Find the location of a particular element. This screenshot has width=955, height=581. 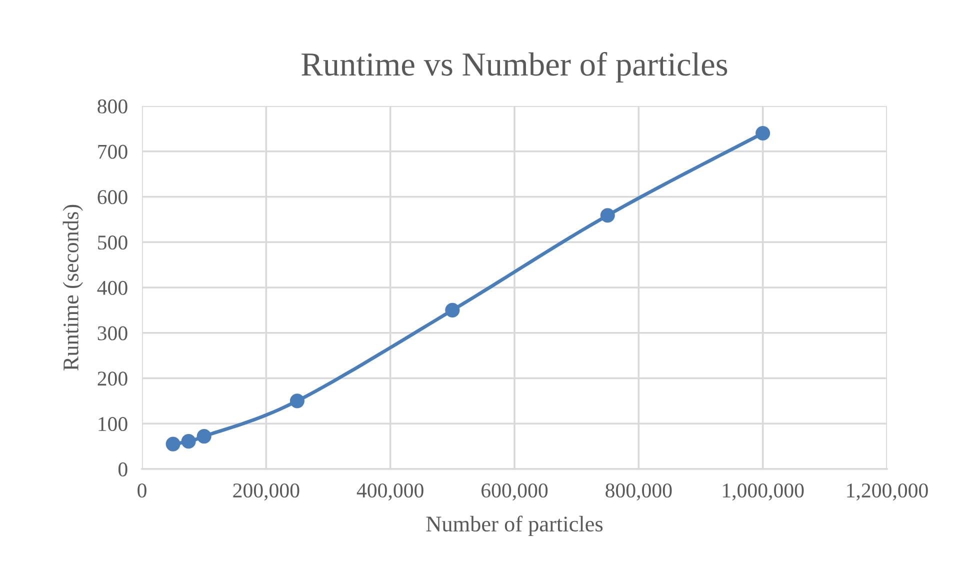

x-tick-label: 800,000 is located at coordinates (639, 492).